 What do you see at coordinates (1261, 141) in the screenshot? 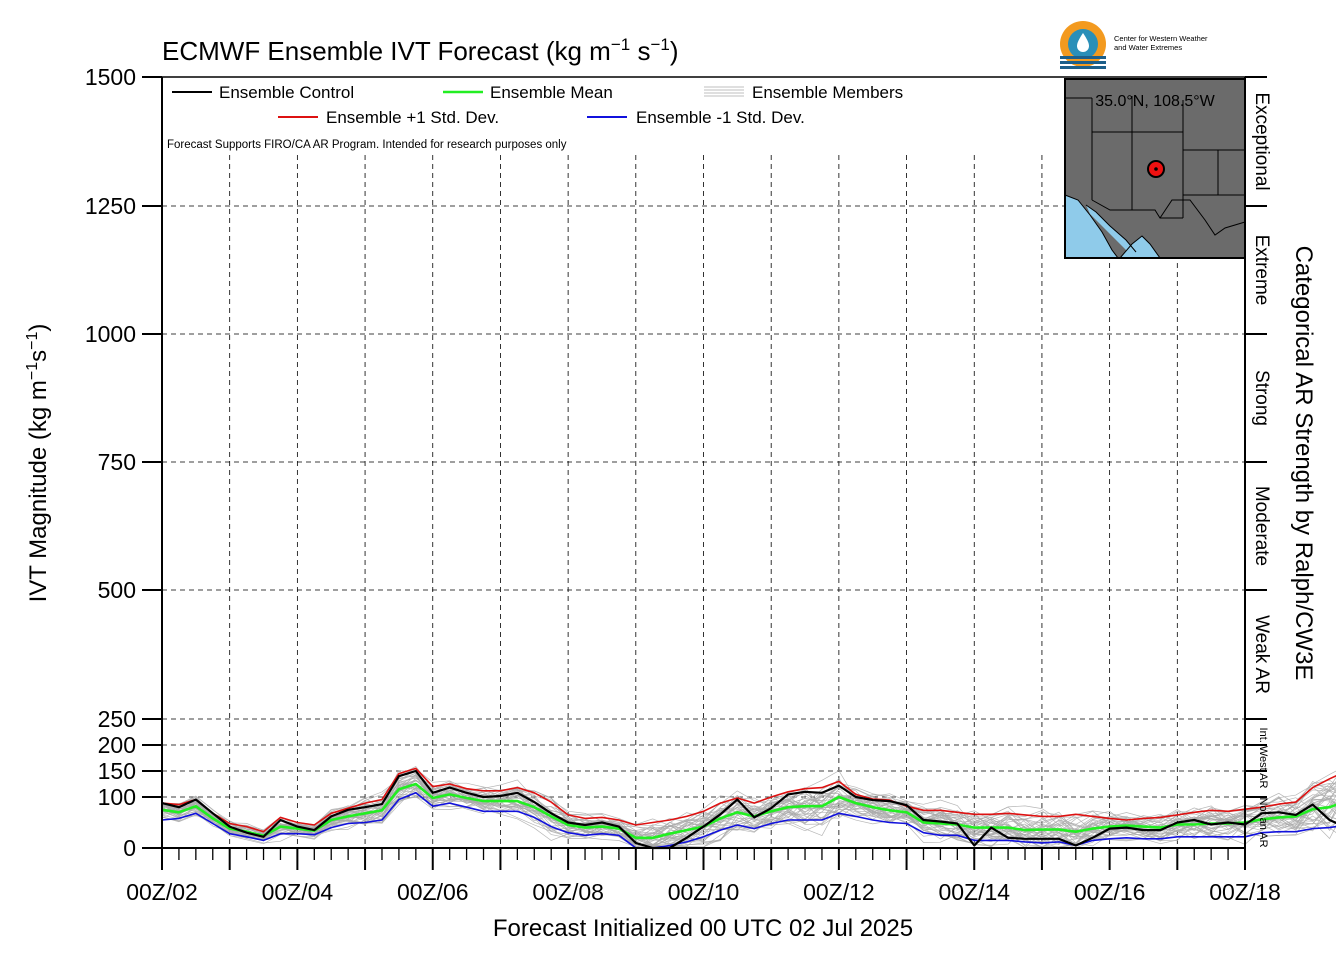
I see `category-label: Exceptional` at bounding box center [1261, 141].